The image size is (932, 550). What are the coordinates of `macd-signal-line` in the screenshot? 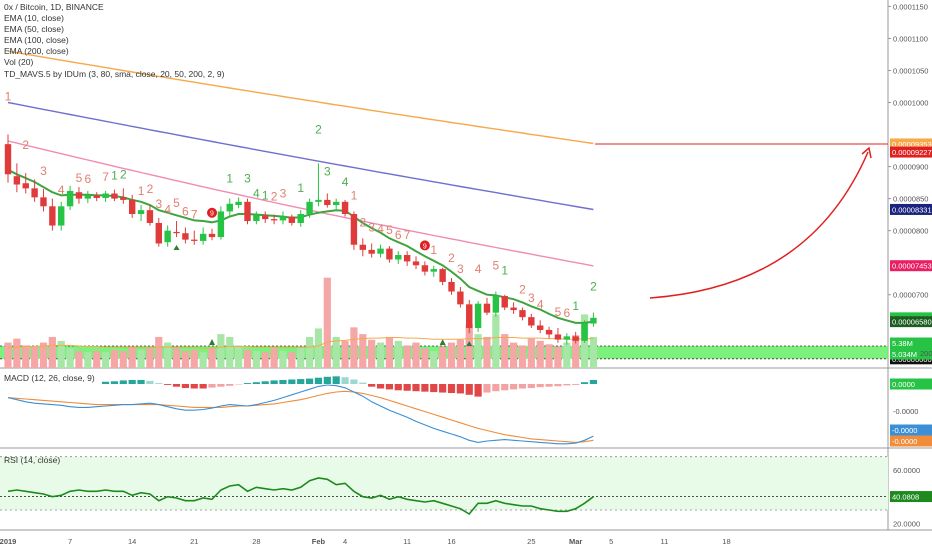 It's located at (300, 416).